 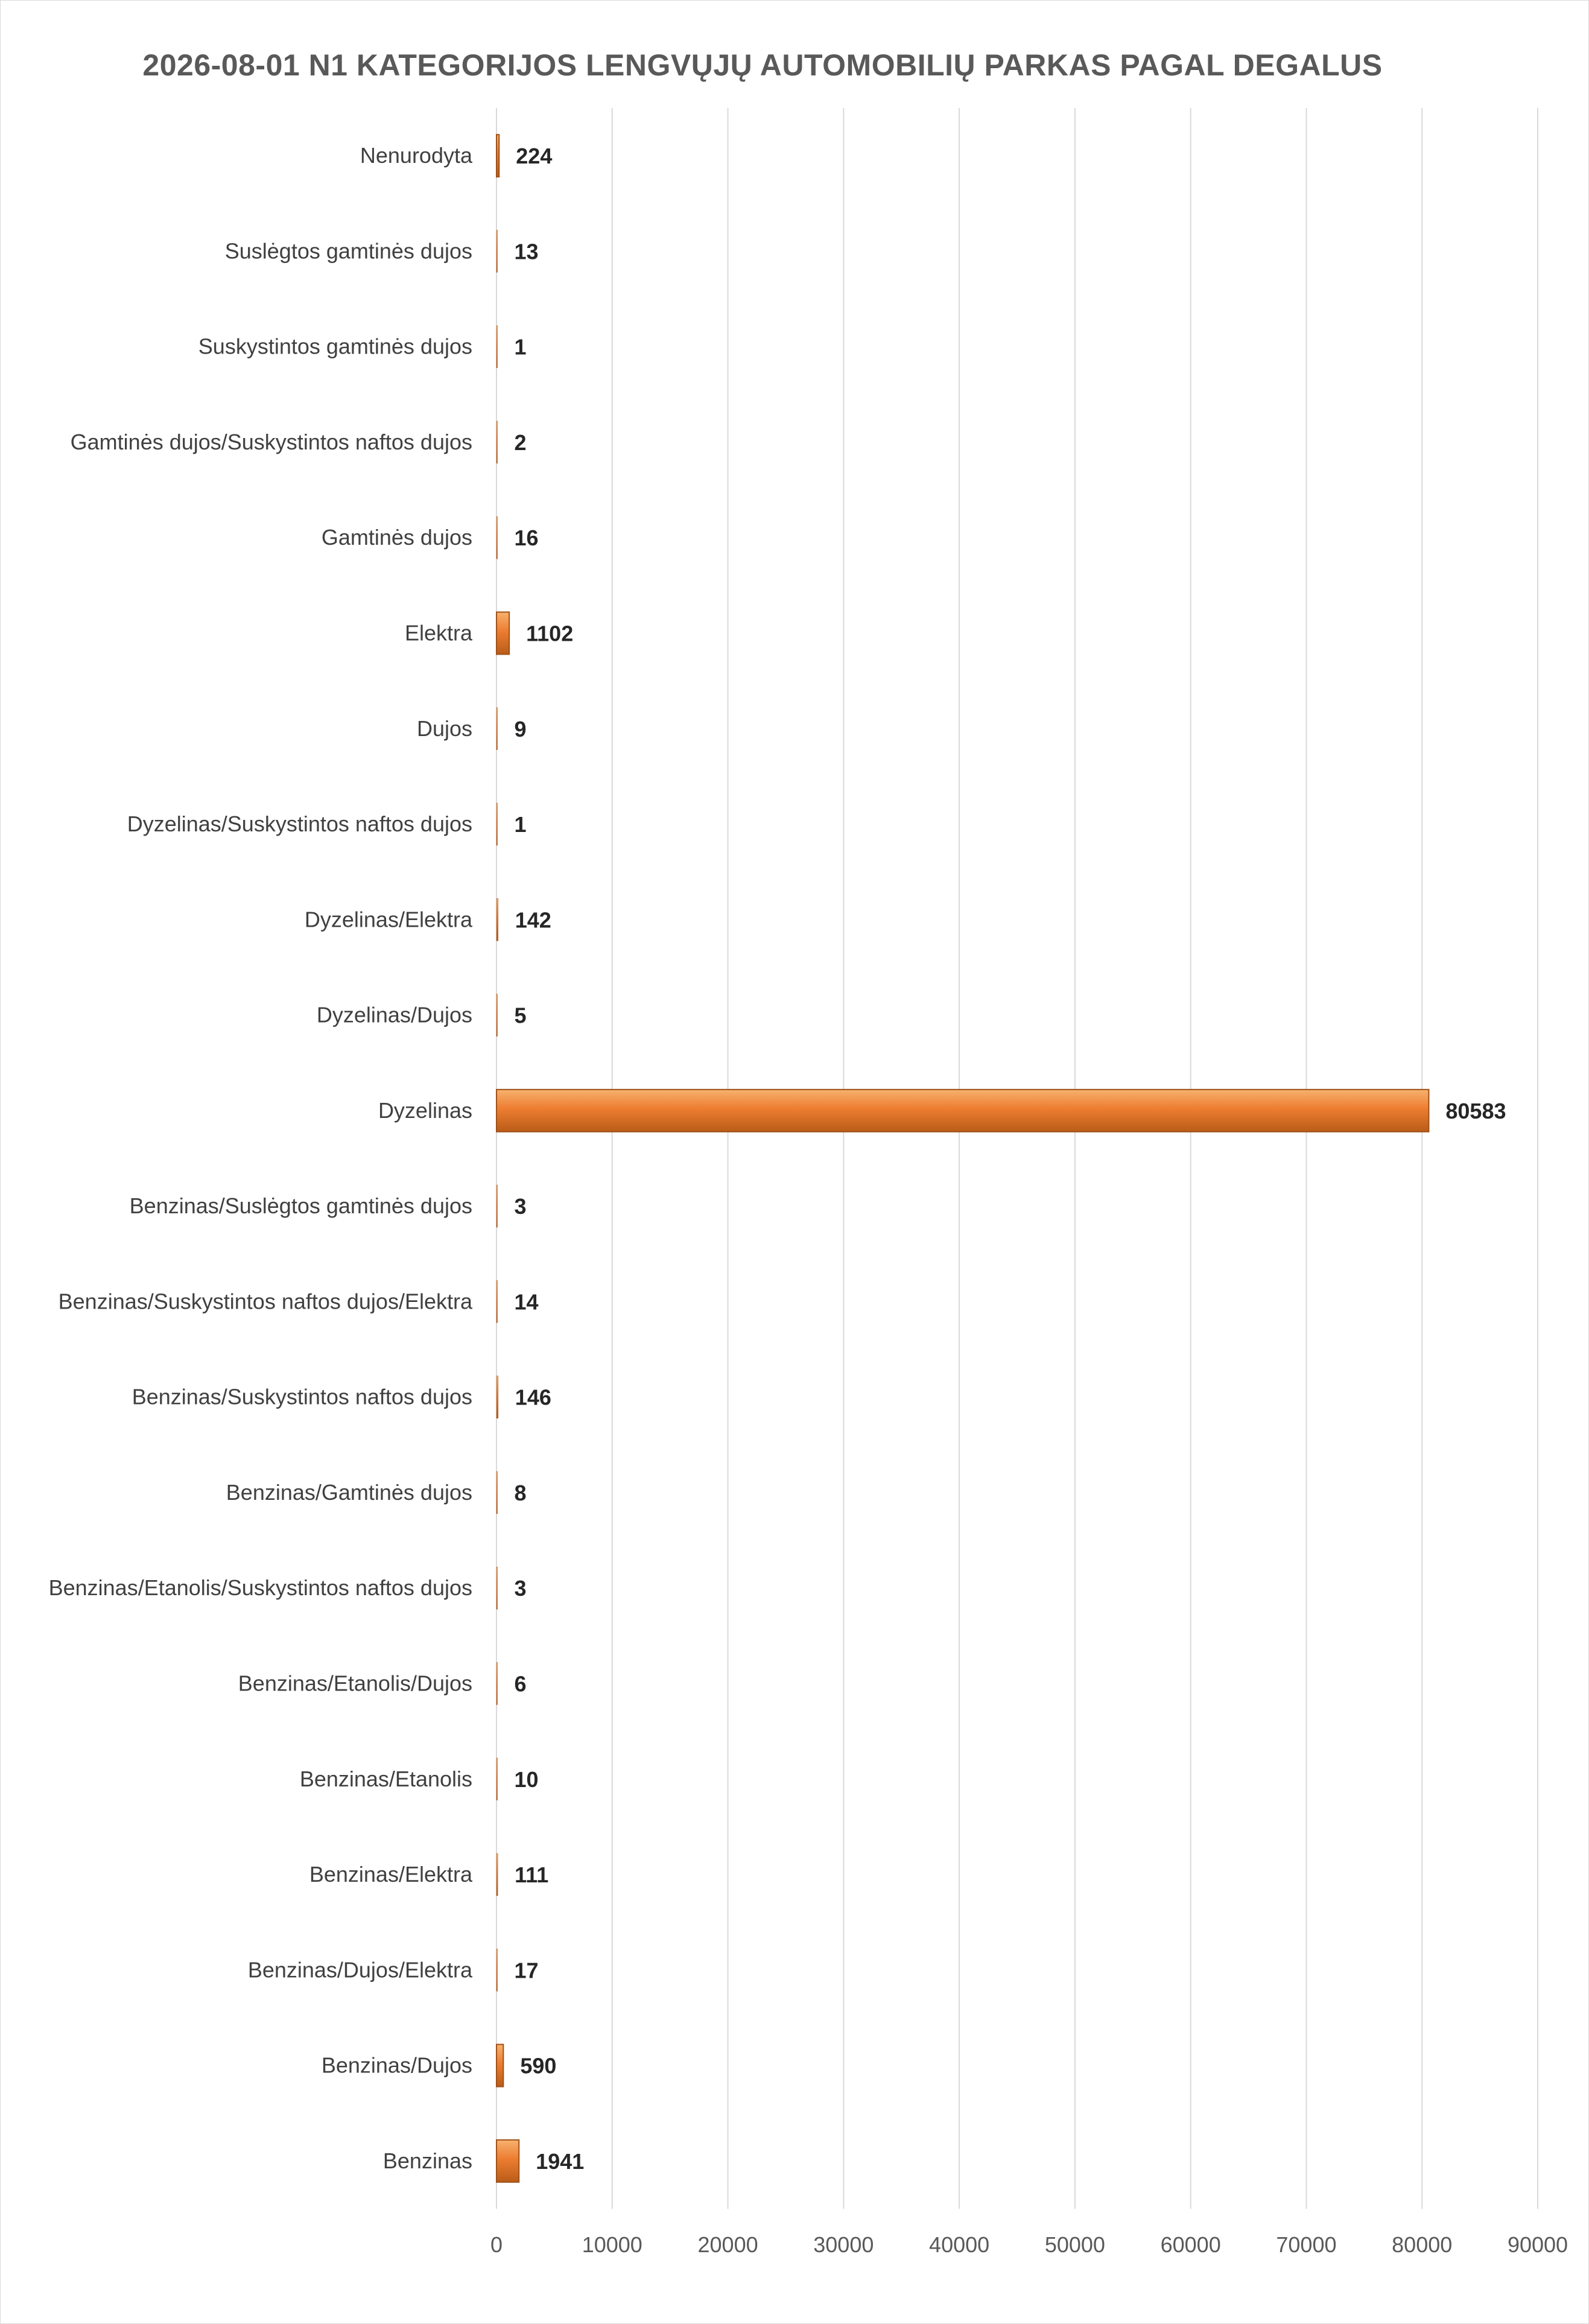 I want to click on data-label: 2, so click(x=521, y=442).